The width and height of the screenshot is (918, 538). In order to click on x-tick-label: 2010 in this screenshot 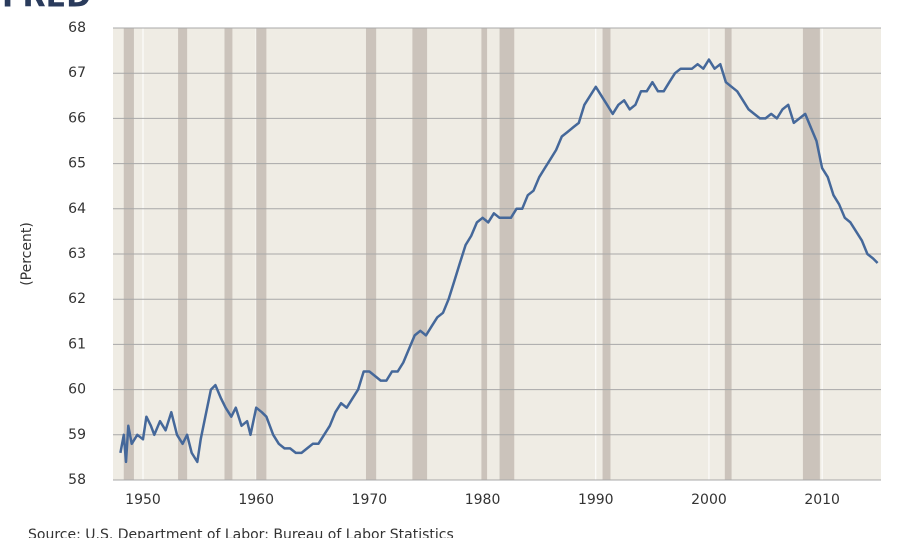, I will do `click(822, 500)`.